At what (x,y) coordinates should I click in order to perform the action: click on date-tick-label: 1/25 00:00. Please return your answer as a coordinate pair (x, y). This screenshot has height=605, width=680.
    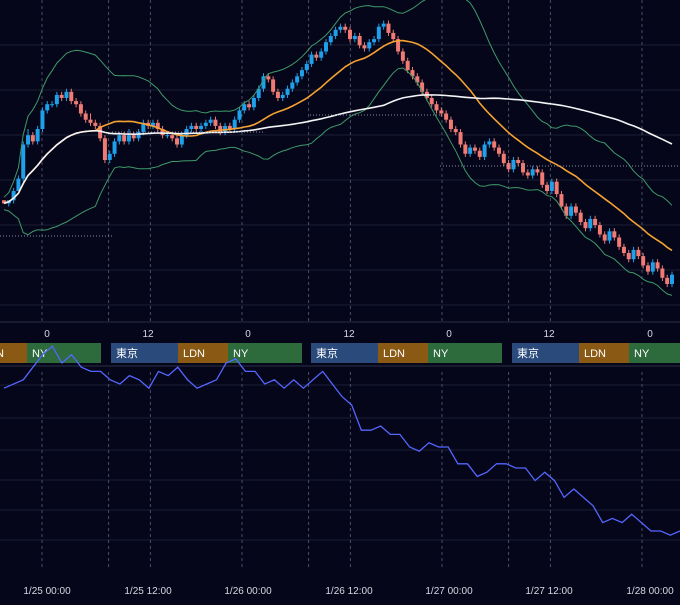
    Looking at the image, I should click on (47, 591).